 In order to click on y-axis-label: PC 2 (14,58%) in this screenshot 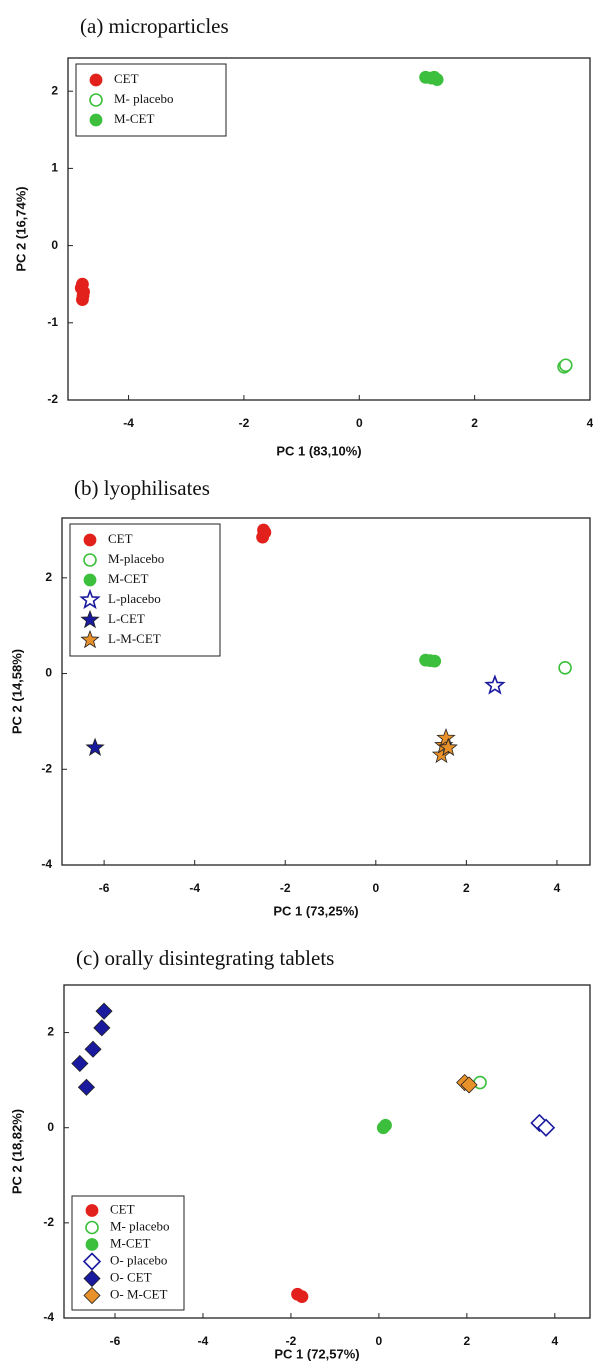, I will do `click(16, 691)`.